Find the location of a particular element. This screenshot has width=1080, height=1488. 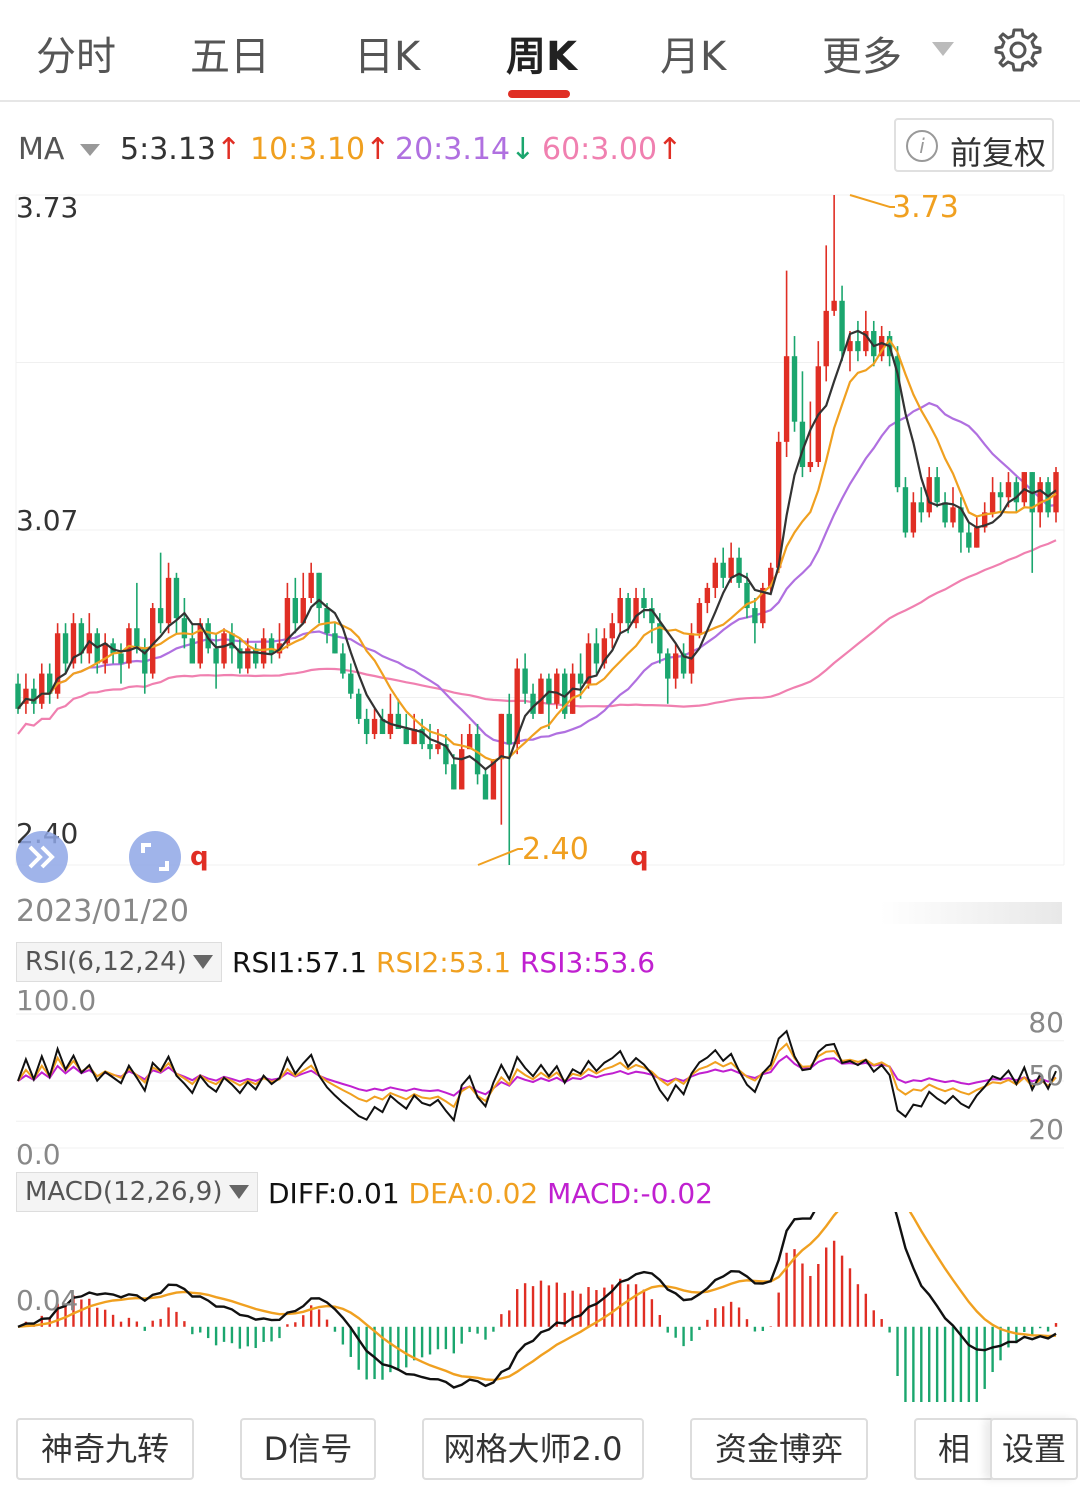

tab-monthly-k: 月K is located at coordinates (693, 57).